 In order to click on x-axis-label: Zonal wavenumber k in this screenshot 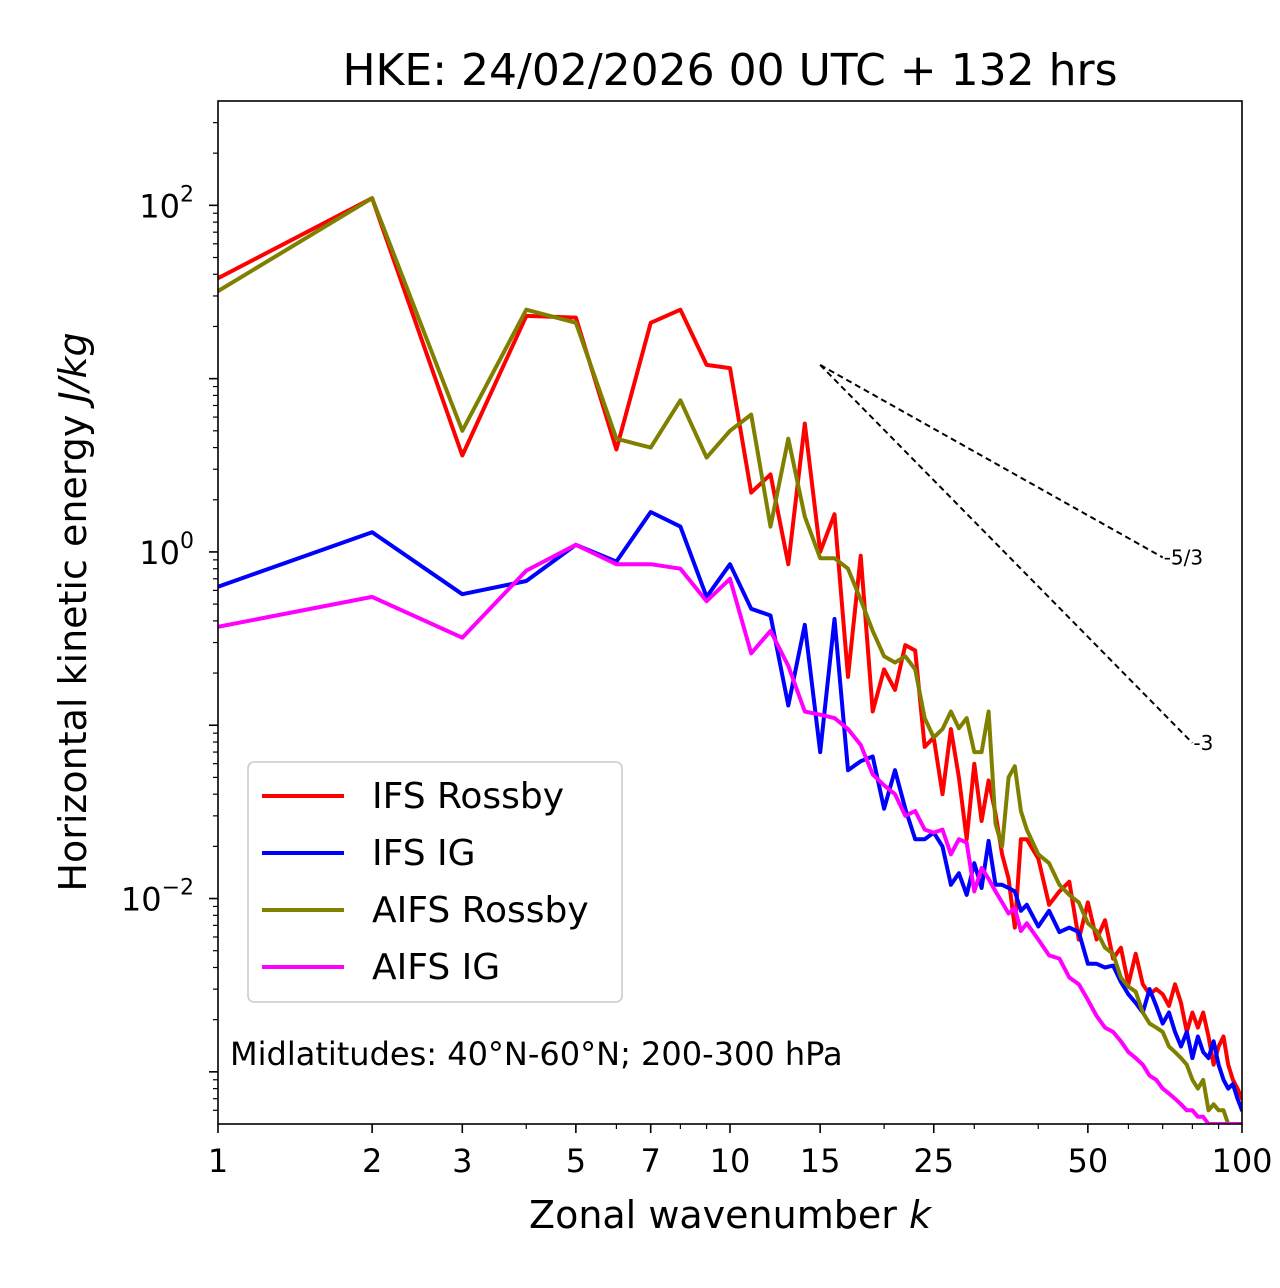, I will do `click(731, 1215)`.